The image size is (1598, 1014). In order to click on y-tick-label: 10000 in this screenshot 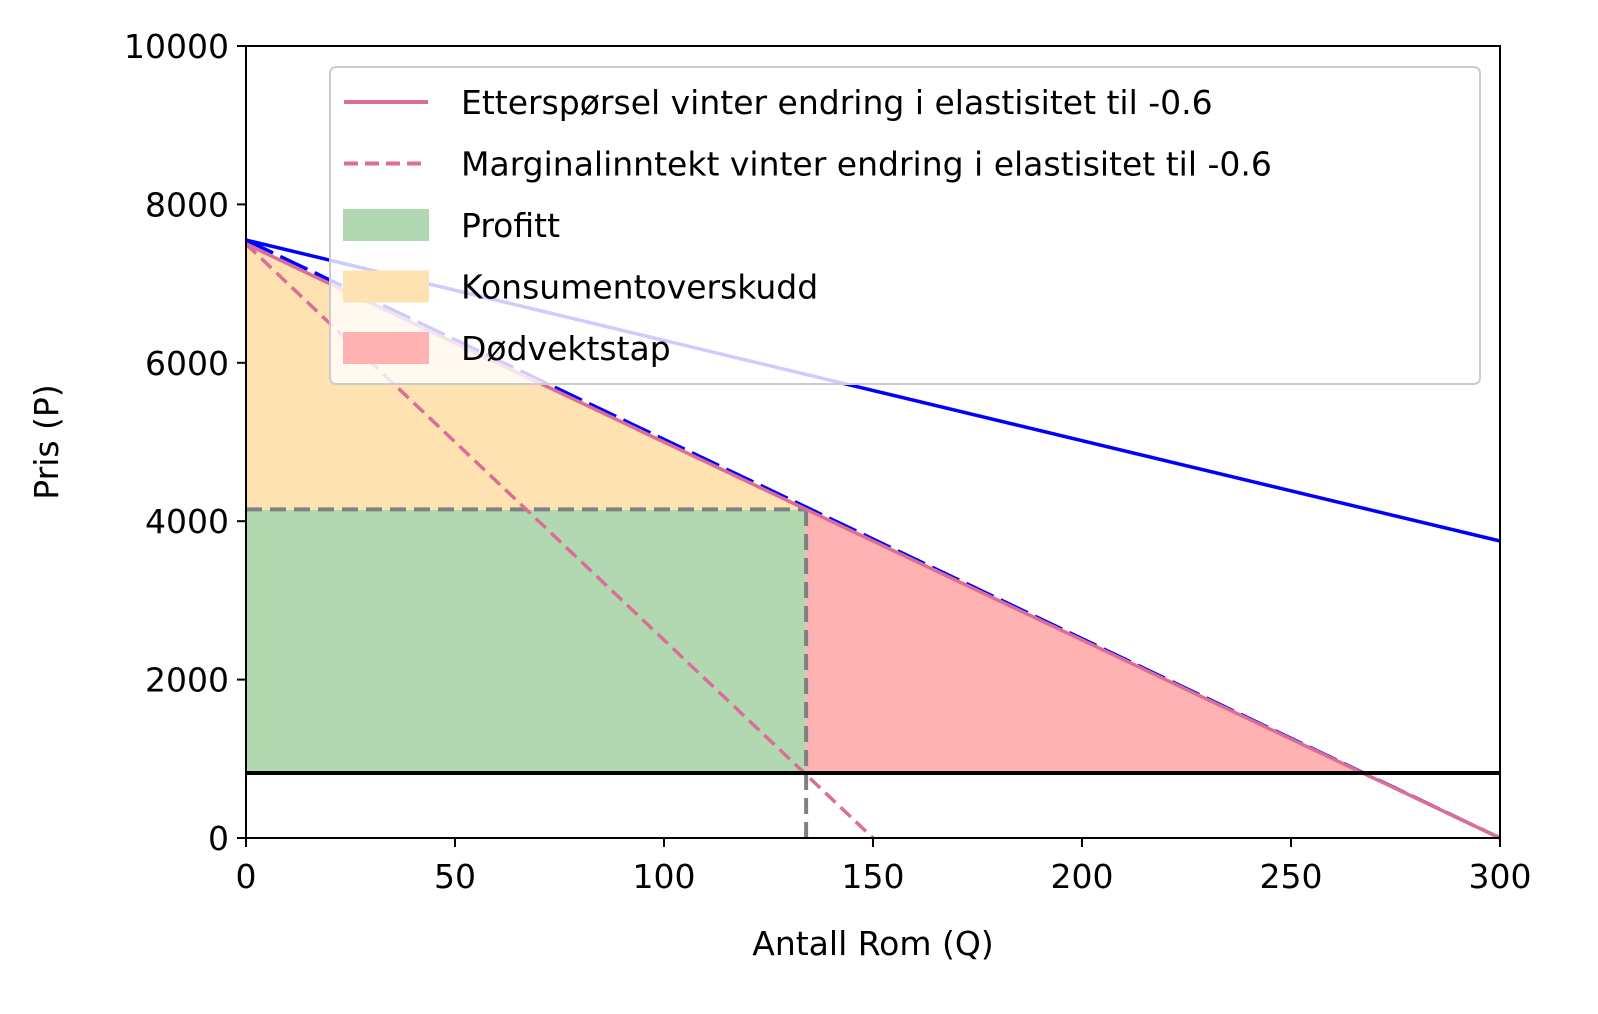, I will do `click(176, 46)`.